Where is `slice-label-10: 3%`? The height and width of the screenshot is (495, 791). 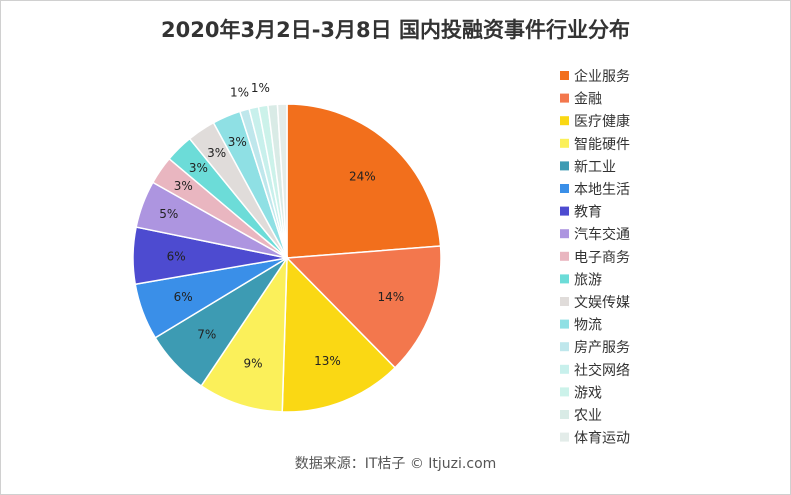
slice-label-10: 3% is located at coordinates (198, 168).